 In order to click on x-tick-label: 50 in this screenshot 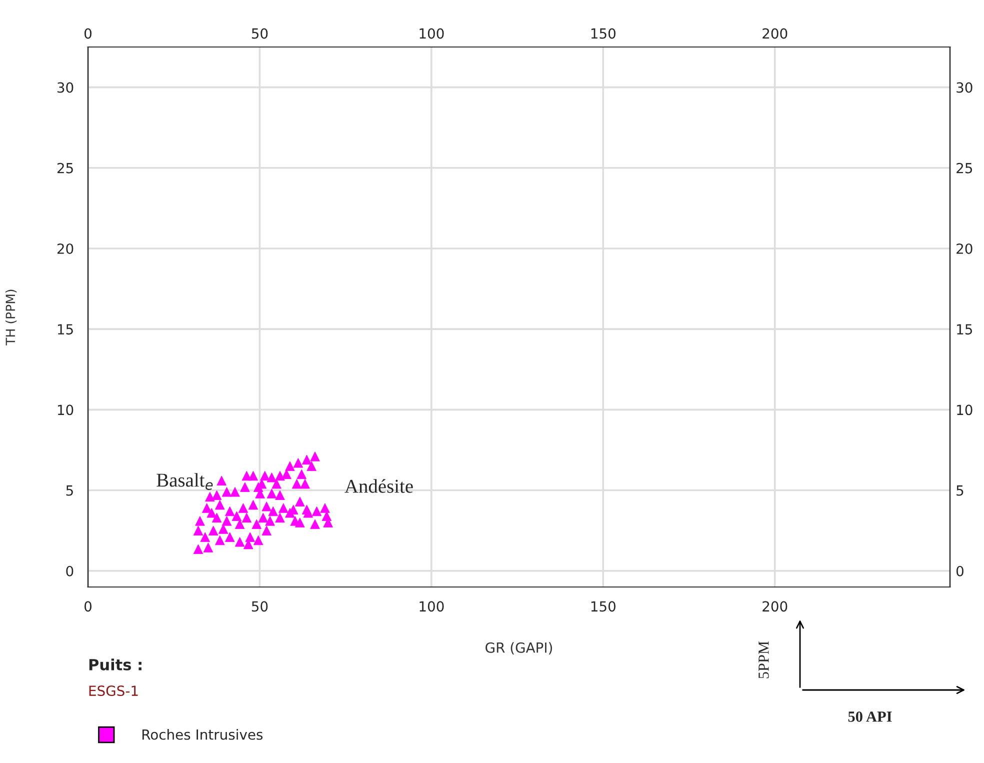, I will do `click(260, 33)`.